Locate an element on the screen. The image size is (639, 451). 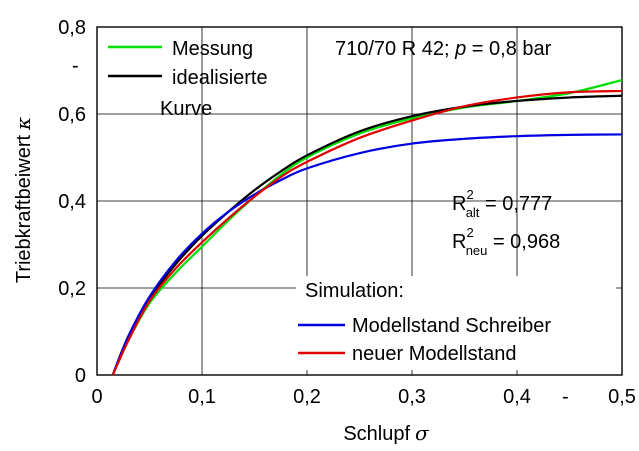
condition-text: 710/70 R 42; is located at coordinates (395, 49).